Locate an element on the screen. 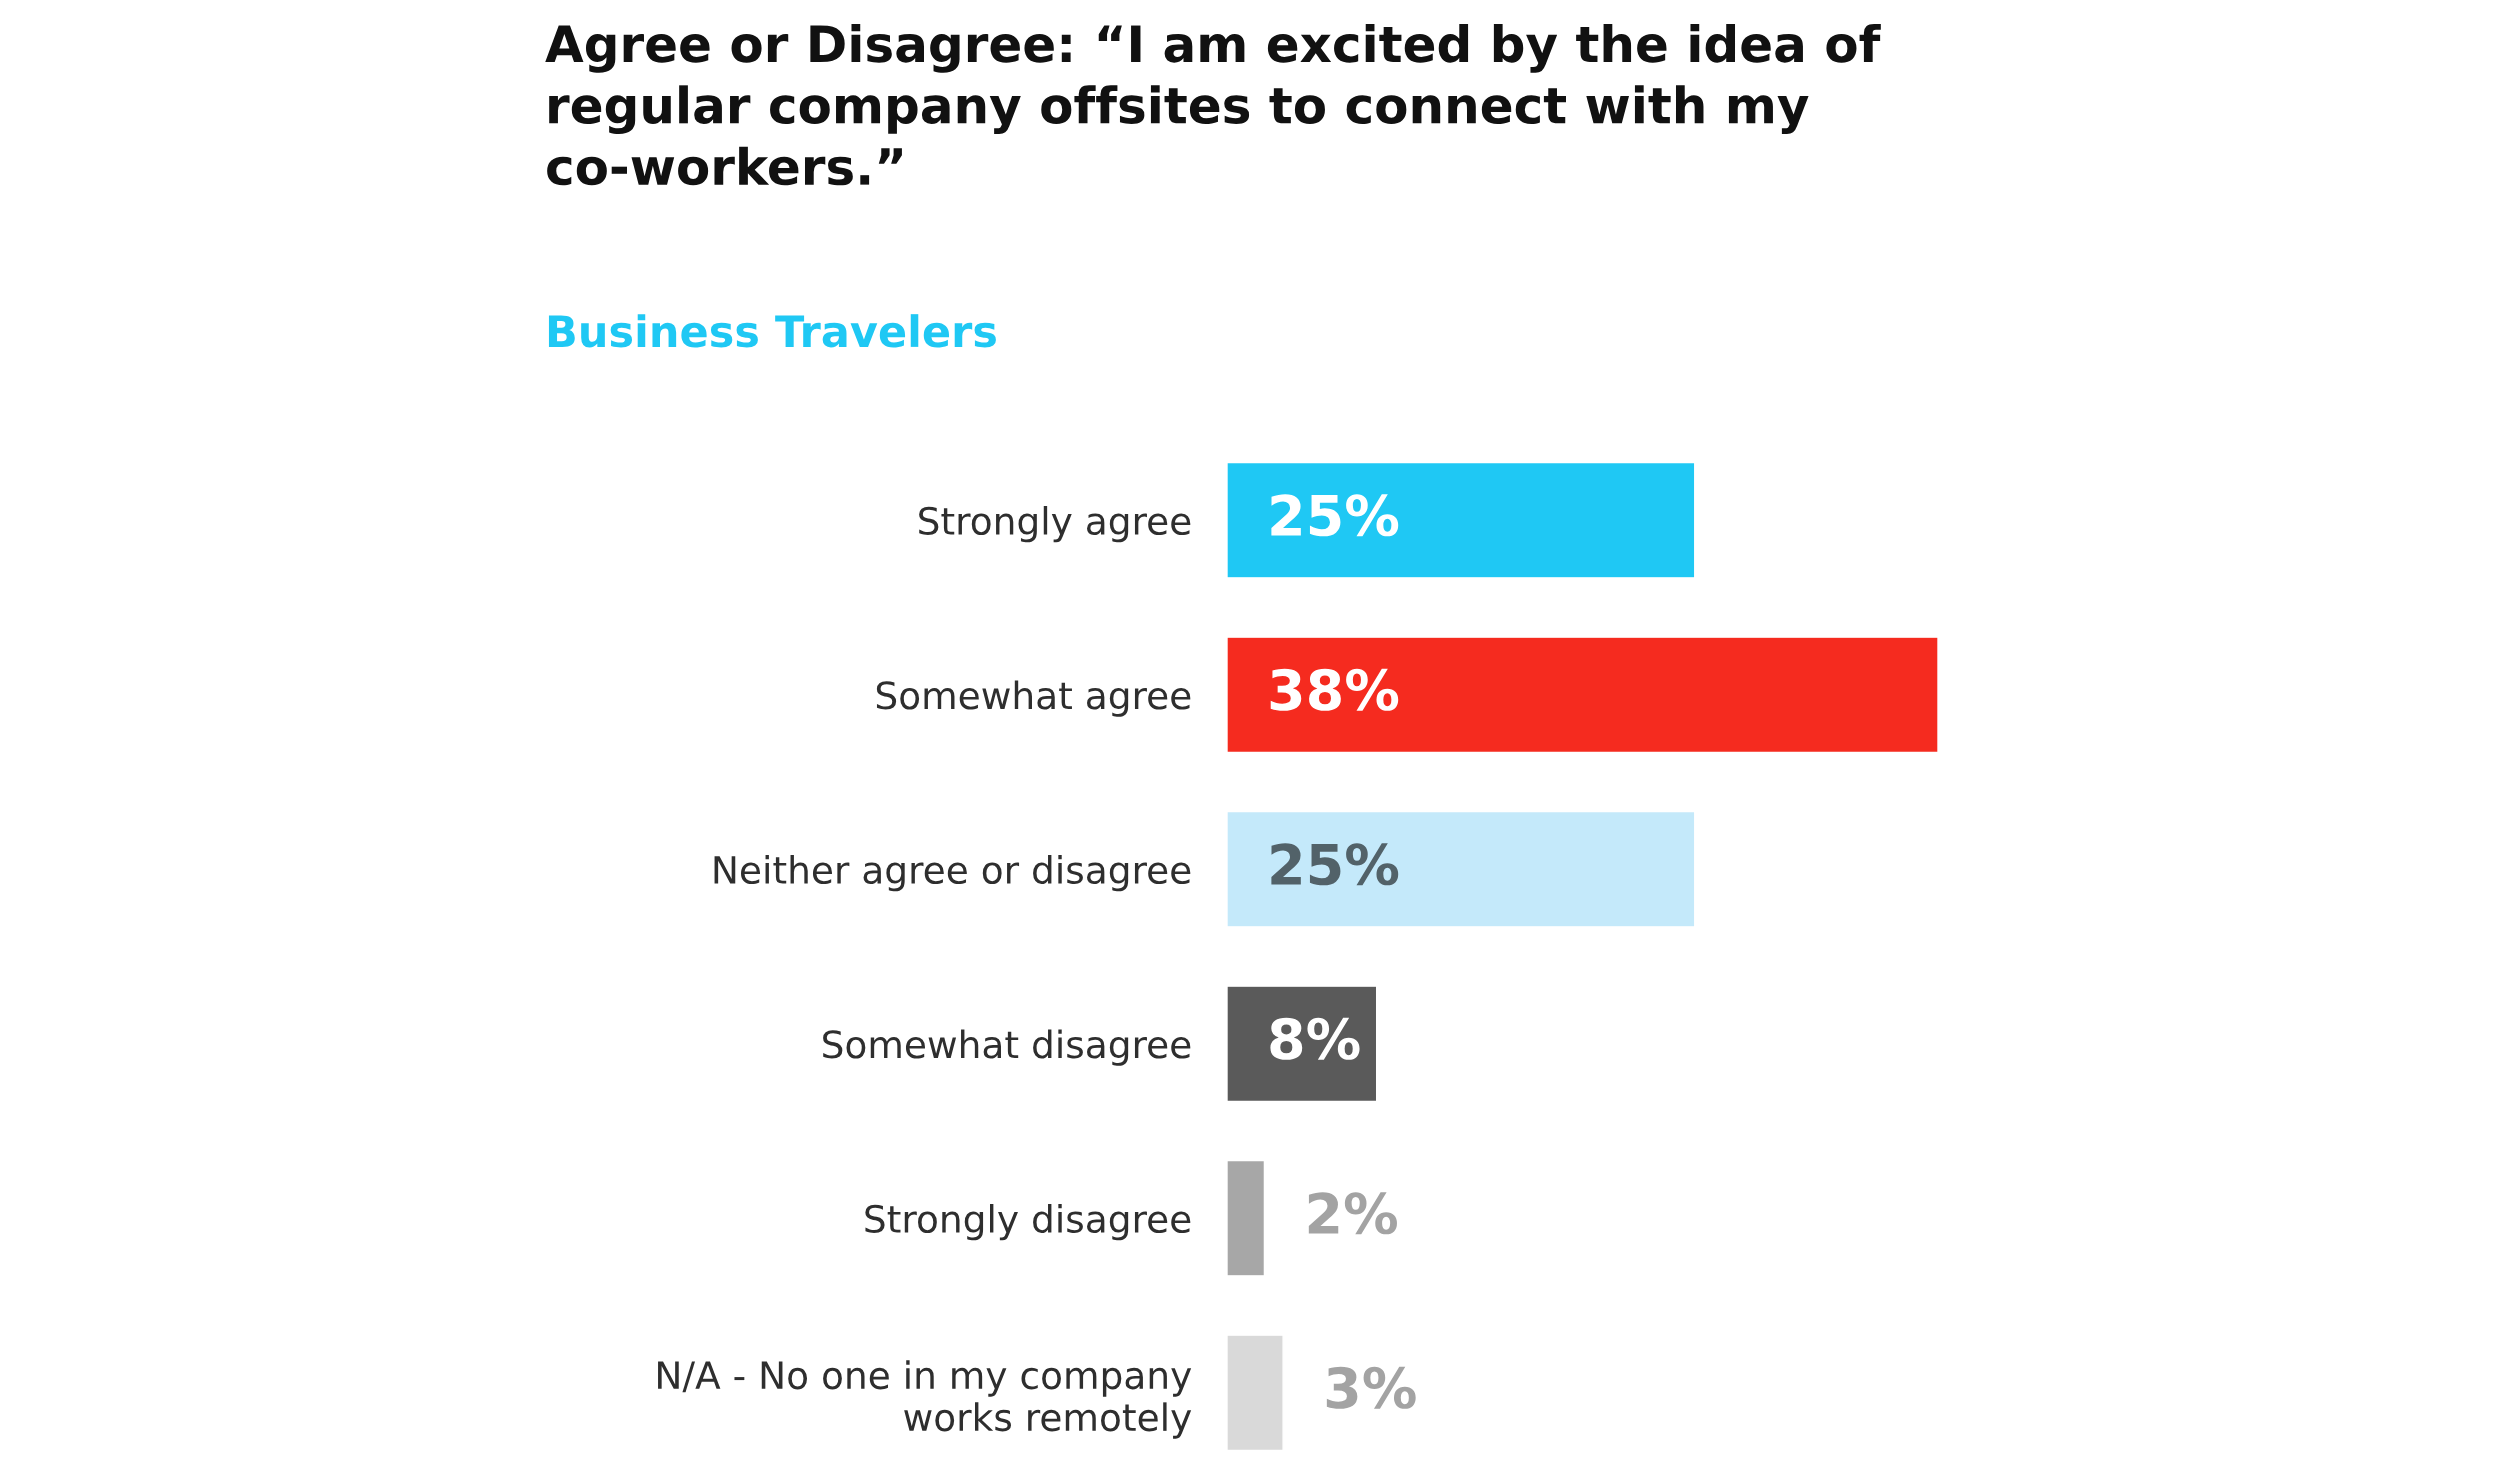 This screenshot has width=2499, height=1480. data-label: 2% is located at coordinates (1352, 1213).